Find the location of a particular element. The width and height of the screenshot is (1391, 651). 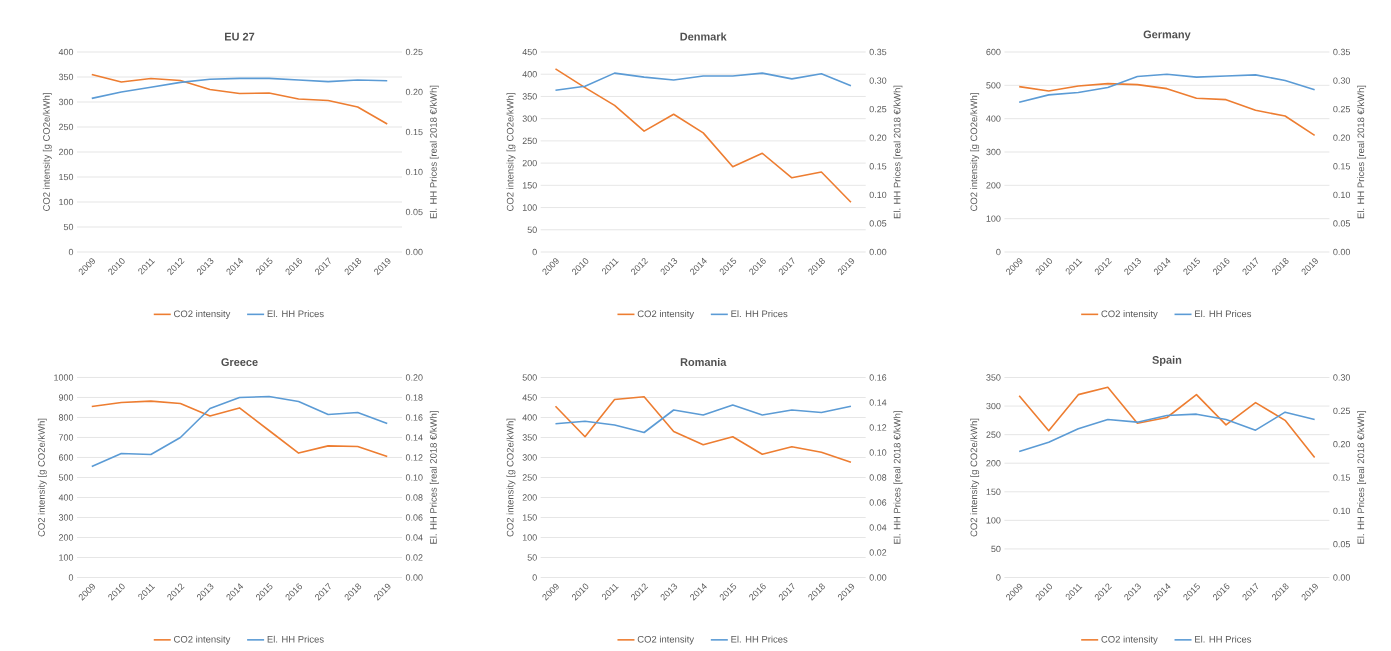

y2-tick-label: 0.16 is located at coordinates (878, 377).